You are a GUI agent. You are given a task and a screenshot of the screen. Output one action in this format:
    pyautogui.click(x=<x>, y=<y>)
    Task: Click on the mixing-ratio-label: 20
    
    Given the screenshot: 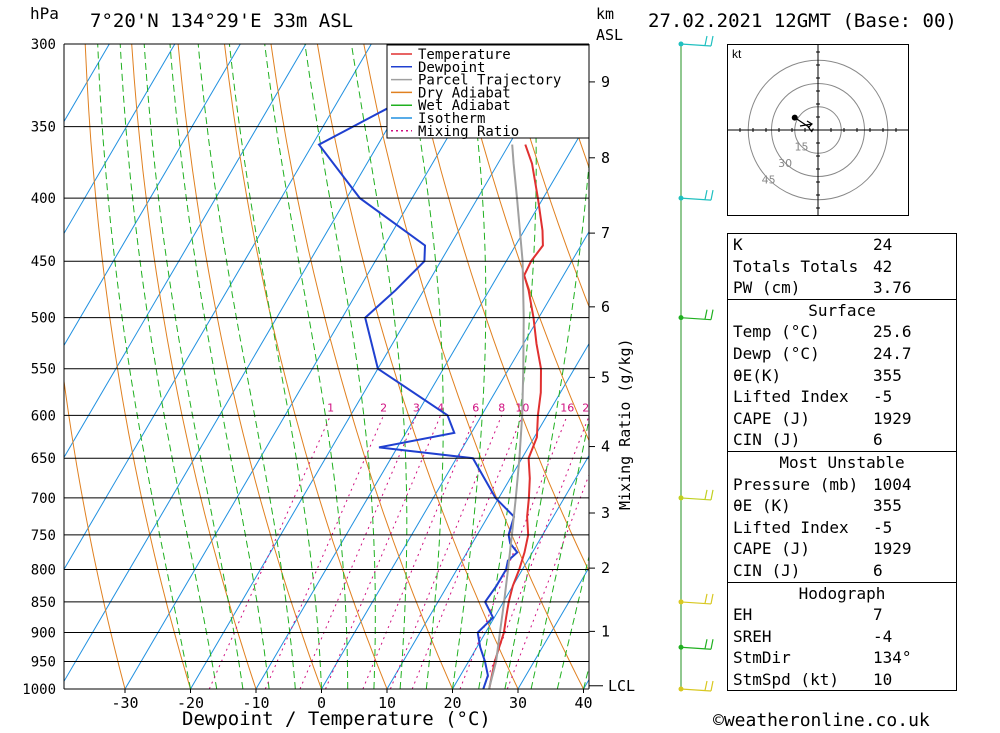 What is the action you would take?
    pyautogui.click(x=589, y=407)
    